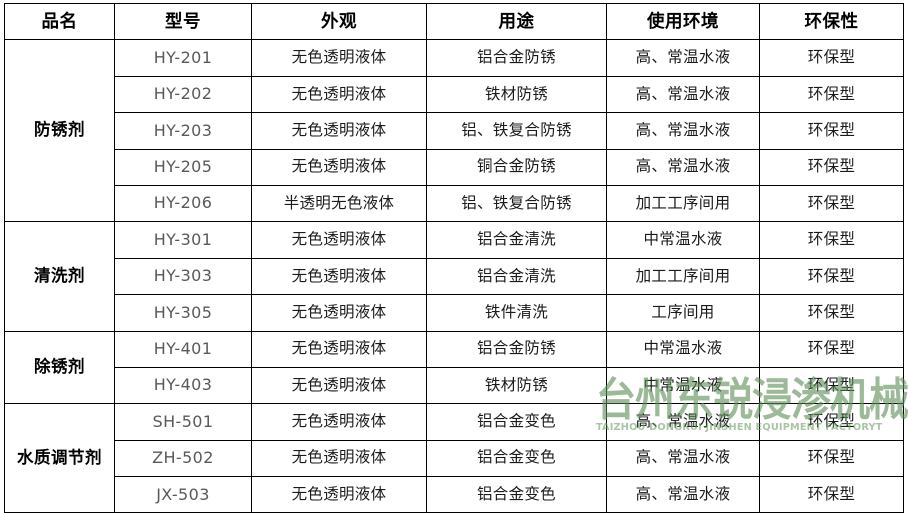  What do you see at coordinates (516, 167) in the screenshot?
I see `cell-use: 铜合金防锈` at bounding box center [516, 167].